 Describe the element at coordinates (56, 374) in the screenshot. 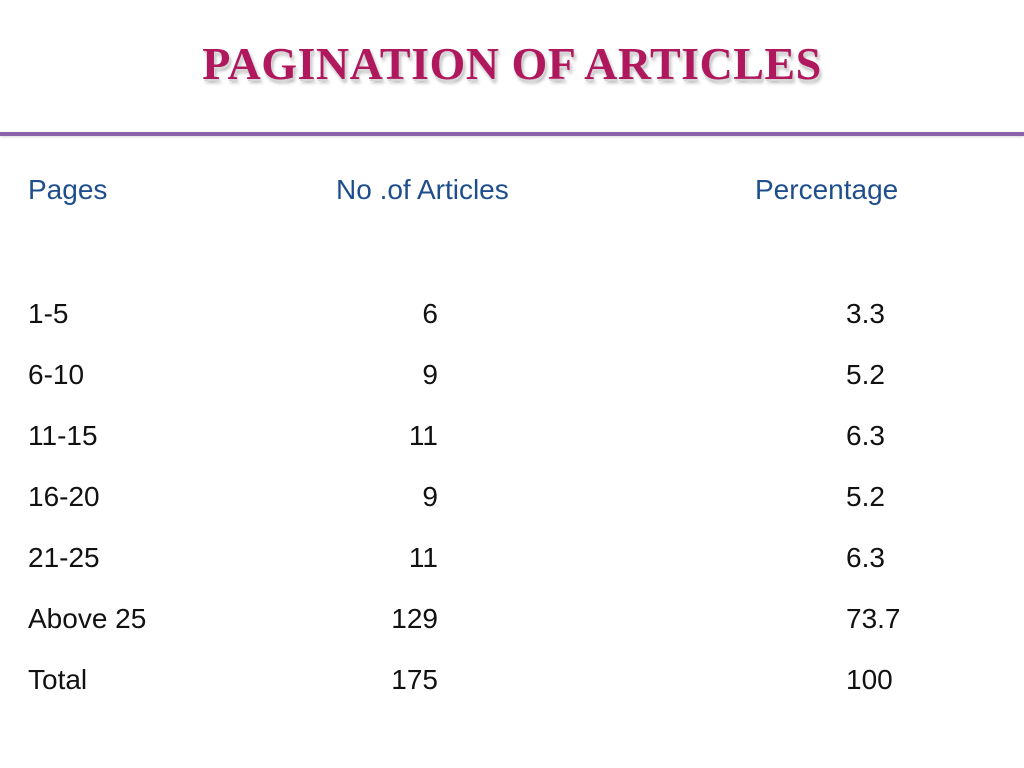

I see `cell-pages: 6-10` at that location.